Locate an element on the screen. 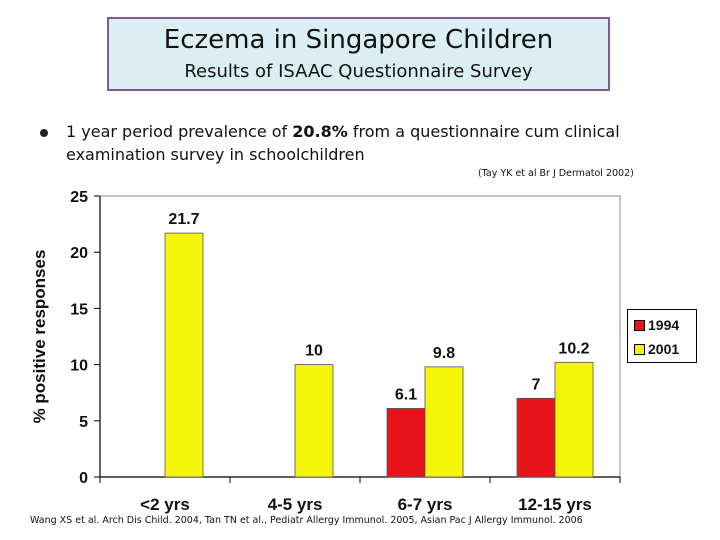 This screenshot has height=540, width=720. bullet-text-bold: 20.8% is located at coordinates (320, 131).